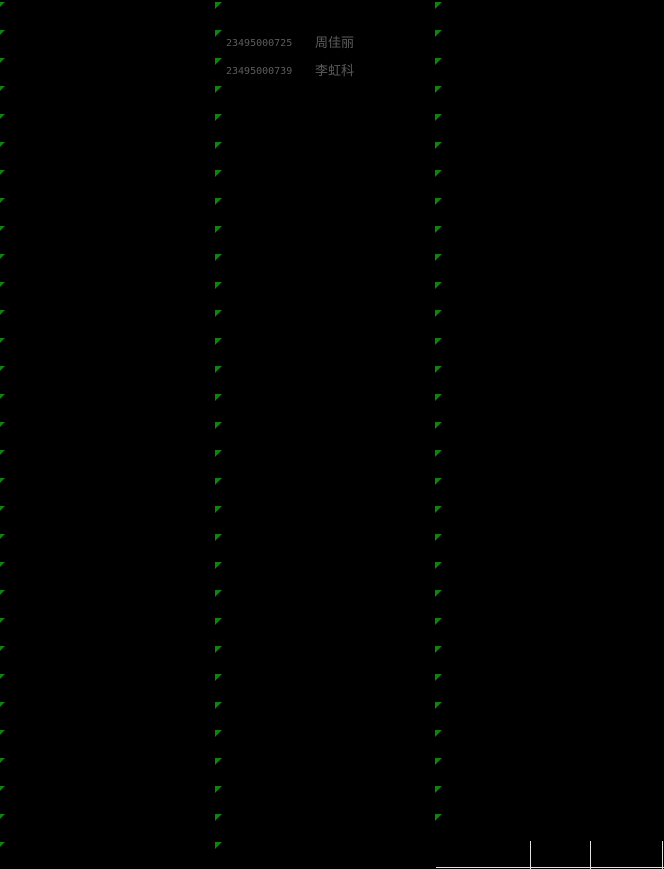 This screenshot has height=869, width=664. Describe the element at coordinates (259, 43) in the screenshot. I see `cell-student-id-1: 23495000725` at that location.